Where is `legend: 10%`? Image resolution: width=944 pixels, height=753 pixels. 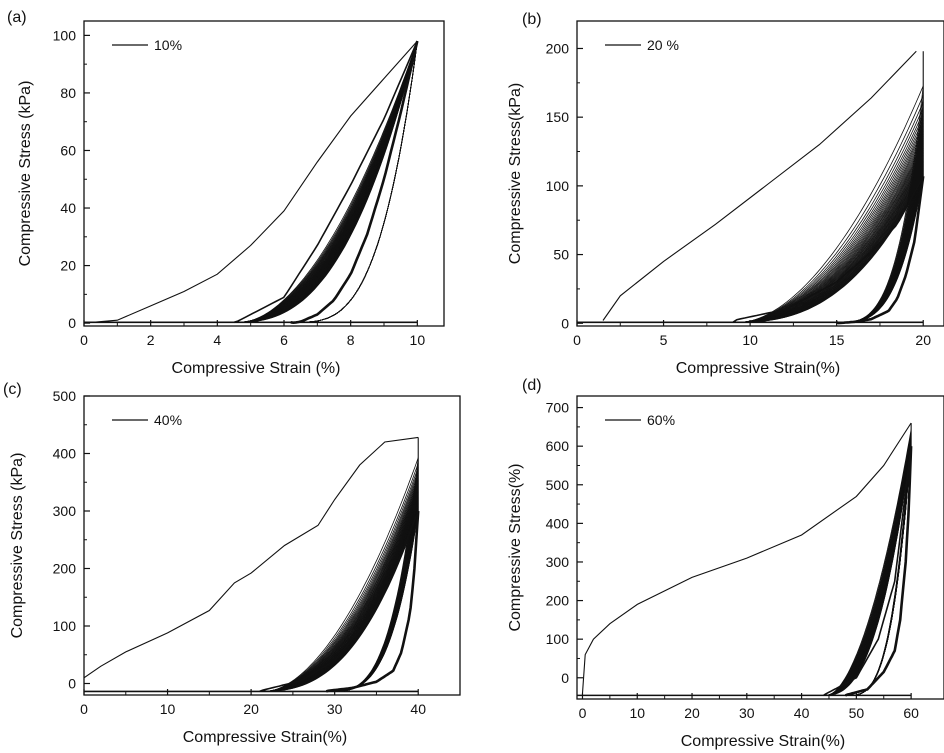
legend: 10% is located at coordinates (147, 45).